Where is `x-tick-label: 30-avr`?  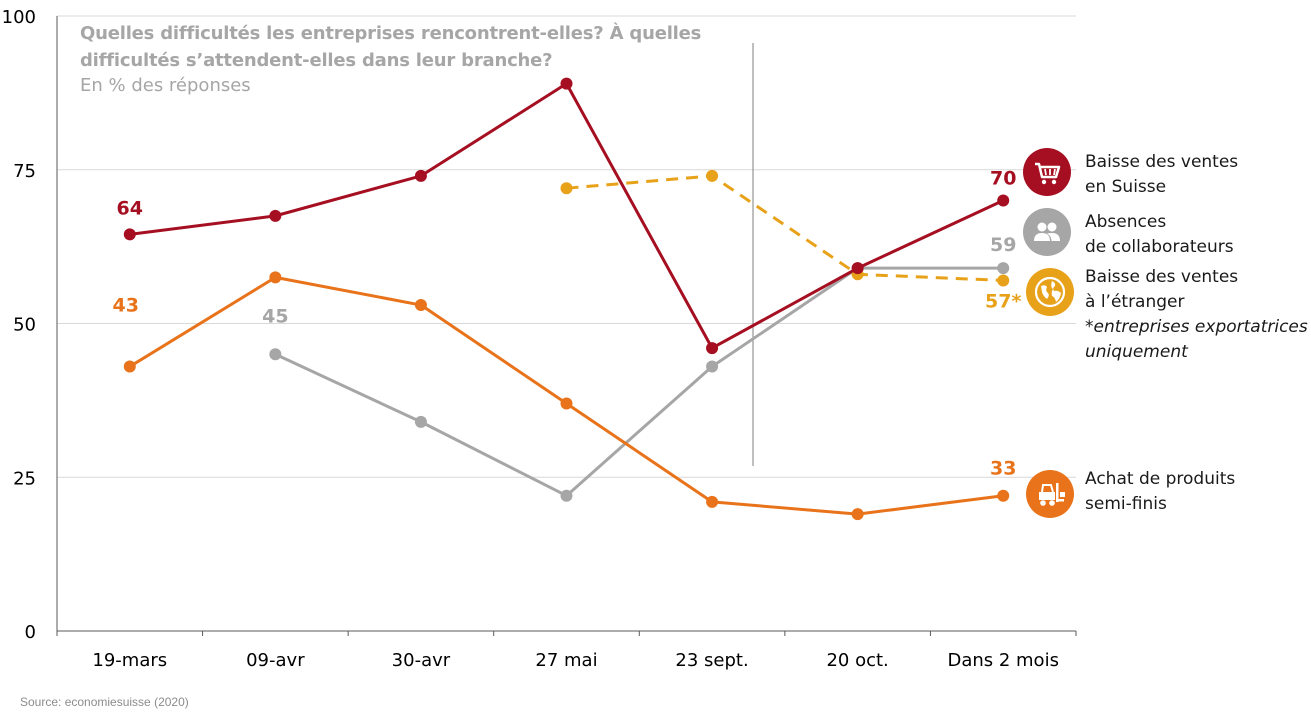 x-tick-label: 30-avr is located at coordinates (421, 660).